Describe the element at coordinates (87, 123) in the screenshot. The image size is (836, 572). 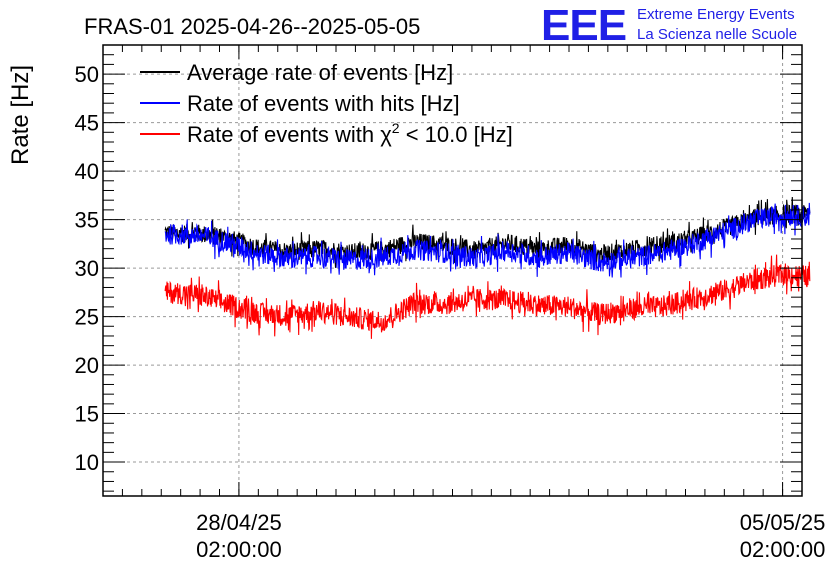
I see `y-tick-label: 45` at that location.